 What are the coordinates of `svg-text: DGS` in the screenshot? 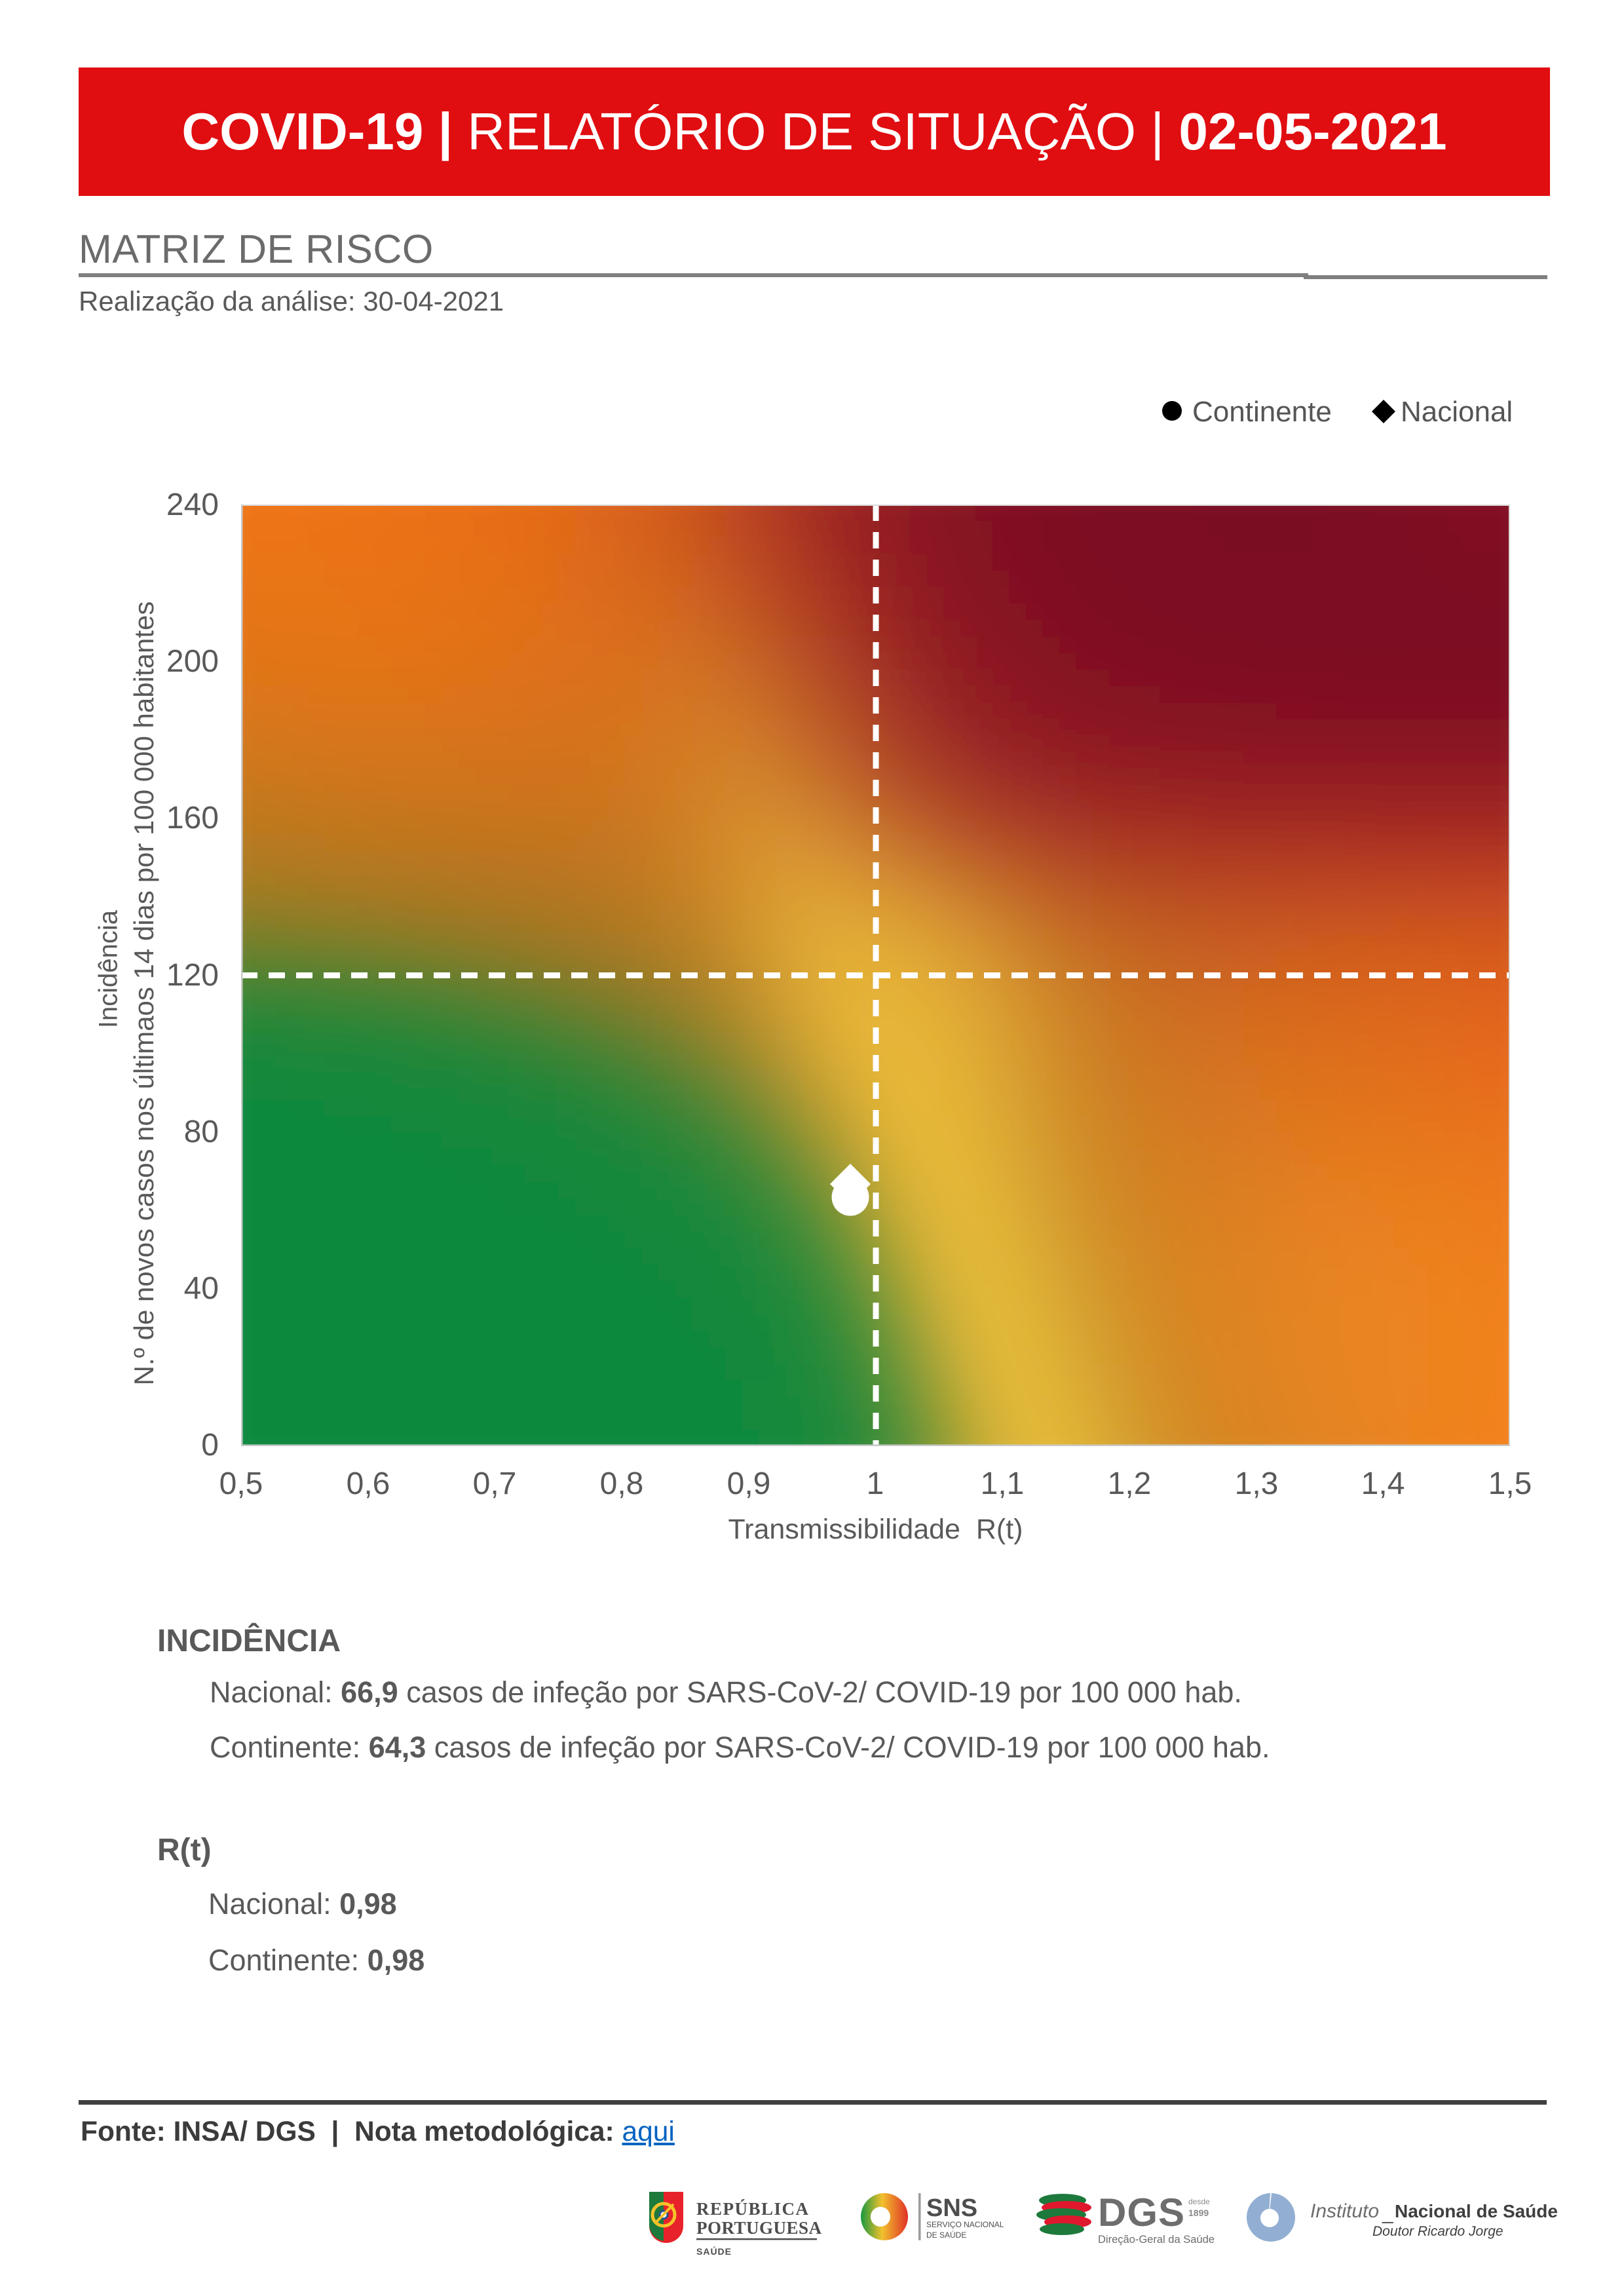 It's located at (1141, 2212).